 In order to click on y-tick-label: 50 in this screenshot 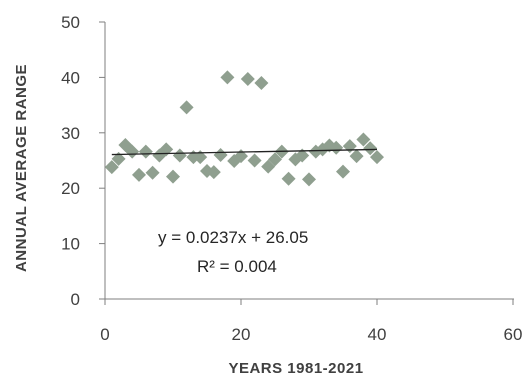, I will do `click(70, 22)`.